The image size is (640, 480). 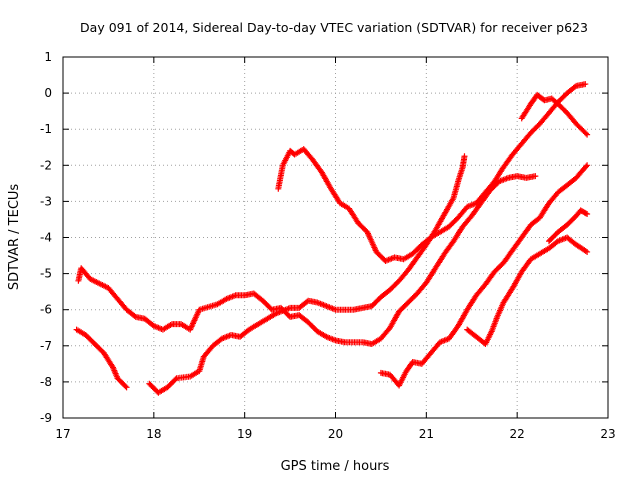 What do you see at coordinates (517, 434) in the screenshot?
I see `x-tick-label: 22` at bounding box center [517, 434].